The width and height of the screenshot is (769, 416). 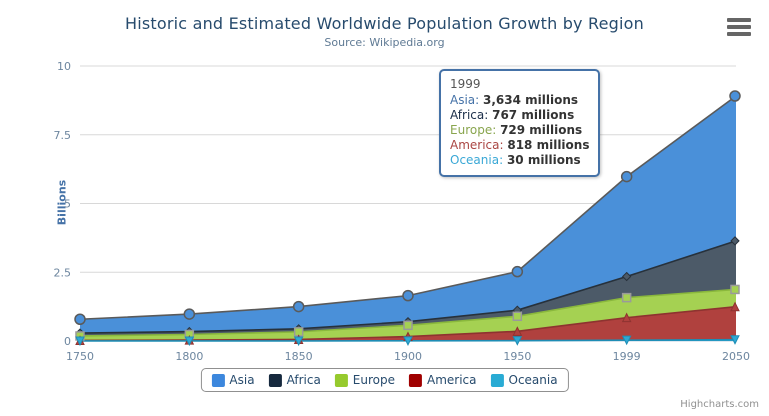 I want to click on tooltip-row-asia: Asia: 3,634 millions, so click(x=519, y=100).